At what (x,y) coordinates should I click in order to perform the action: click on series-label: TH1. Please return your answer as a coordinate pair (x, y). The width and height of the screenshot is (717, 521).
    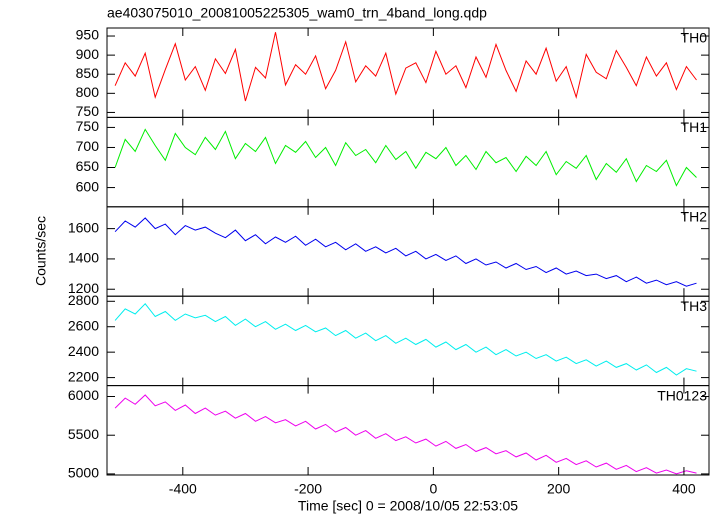
    Looking at the image, I should click on (694, 127).